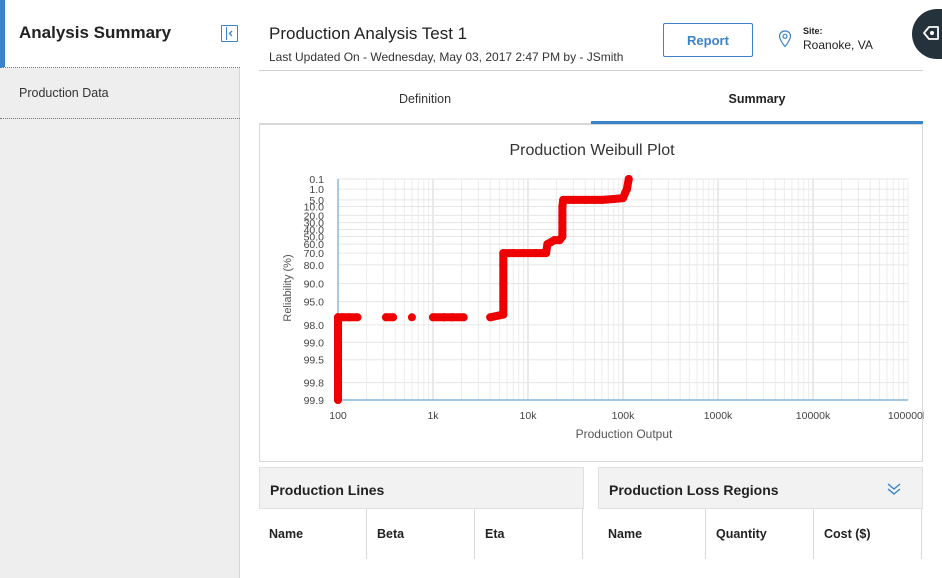 This screenshot has height=578, width=942. I want to click on sidebar-title: Analysis Summary, so click(95, 32).